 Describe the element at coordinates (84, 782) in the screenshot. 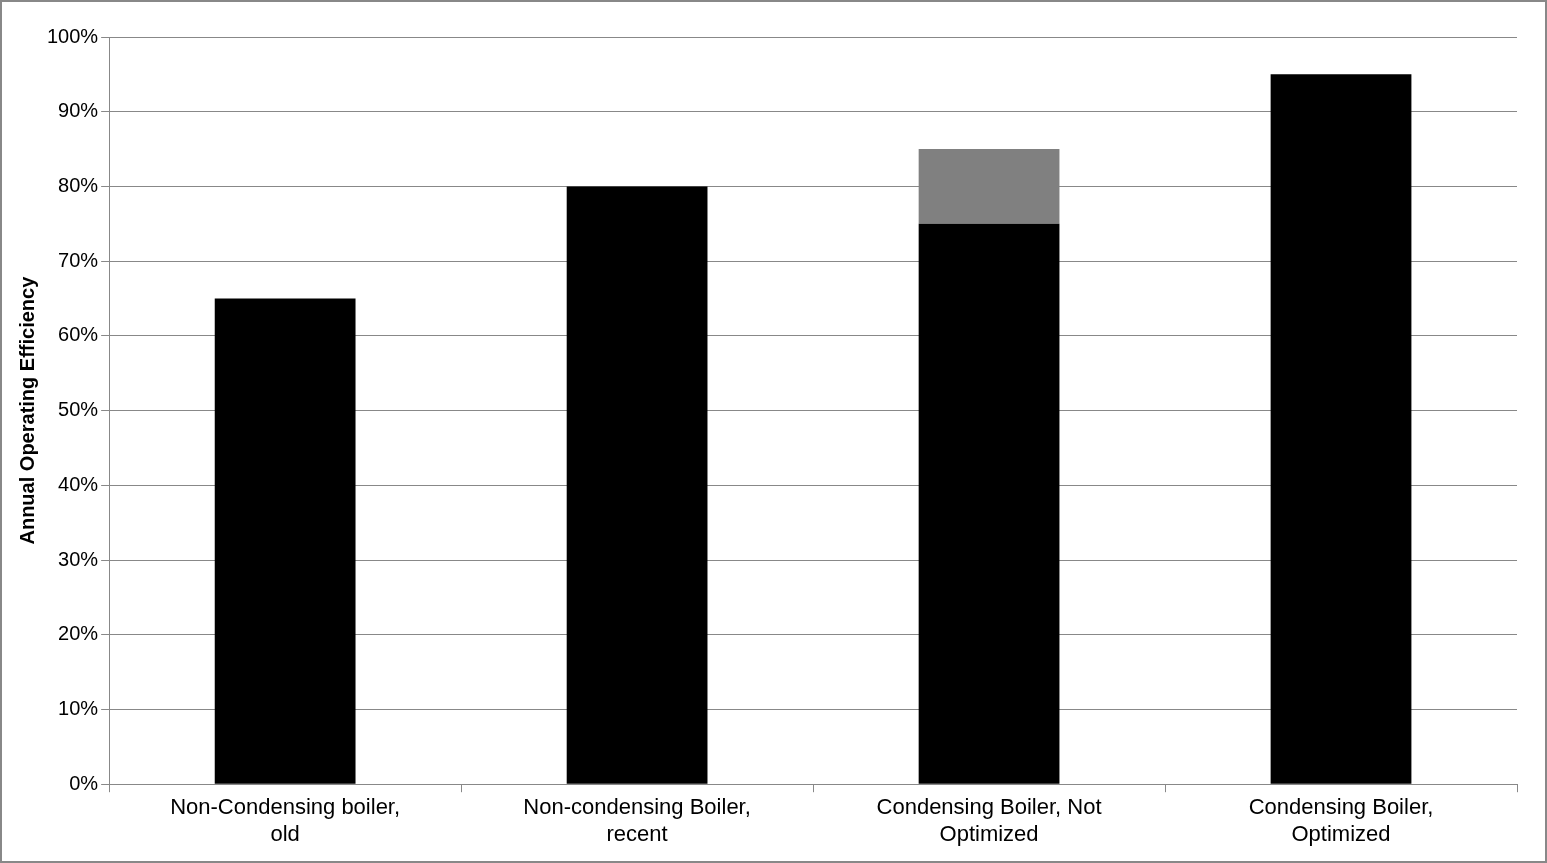

I see `y-tick-label: 0%` at that location.